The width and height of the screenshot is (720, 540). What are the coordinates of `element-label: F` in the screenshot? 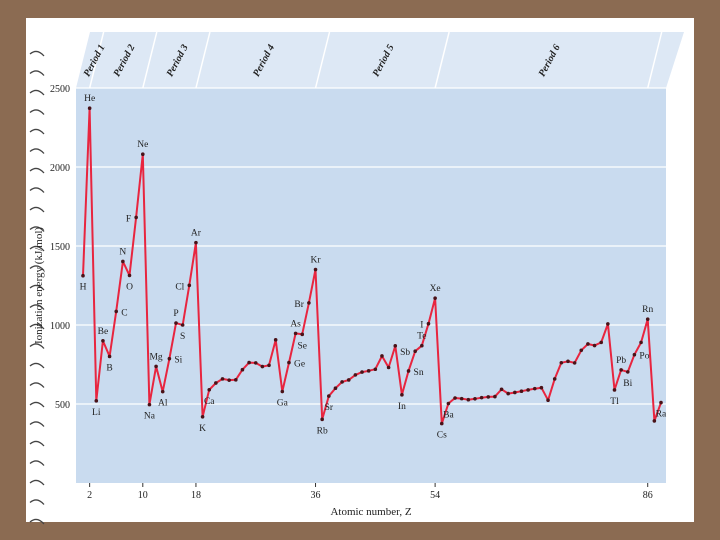 It's located at (128, 219).